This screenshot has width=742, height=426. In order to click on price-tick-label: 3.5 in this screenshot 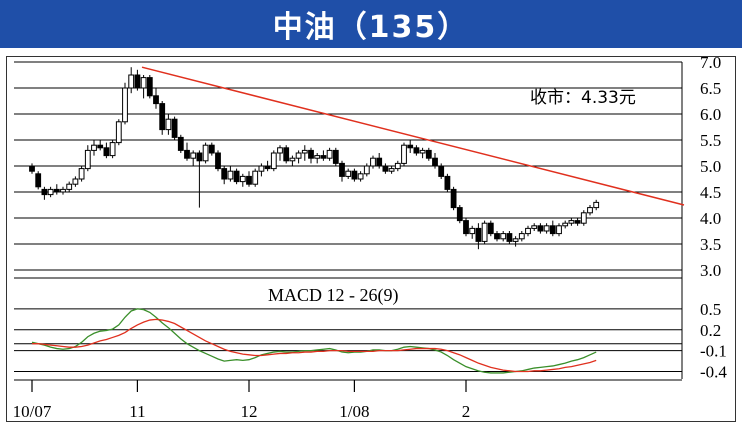, I will do `click(710, 244)`.